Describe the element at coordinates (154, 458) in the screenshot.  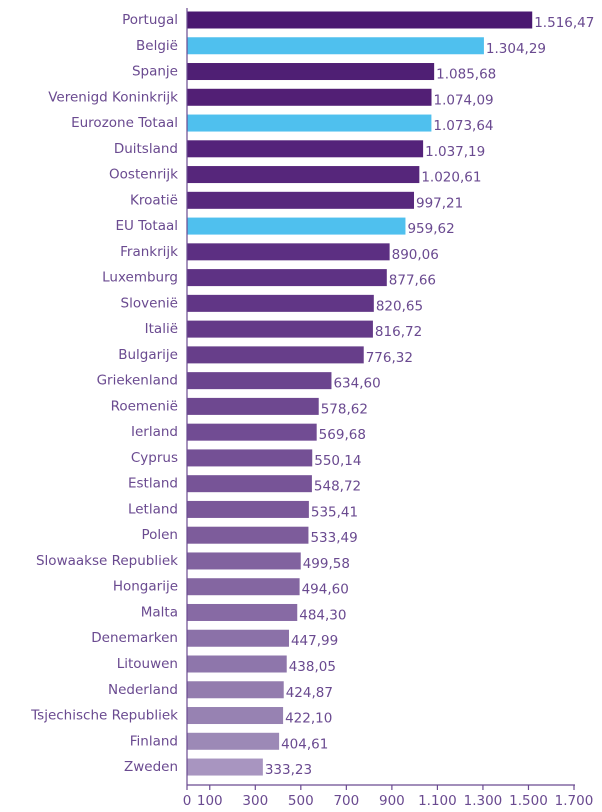
I see `category-label: Cyprus` at that location.